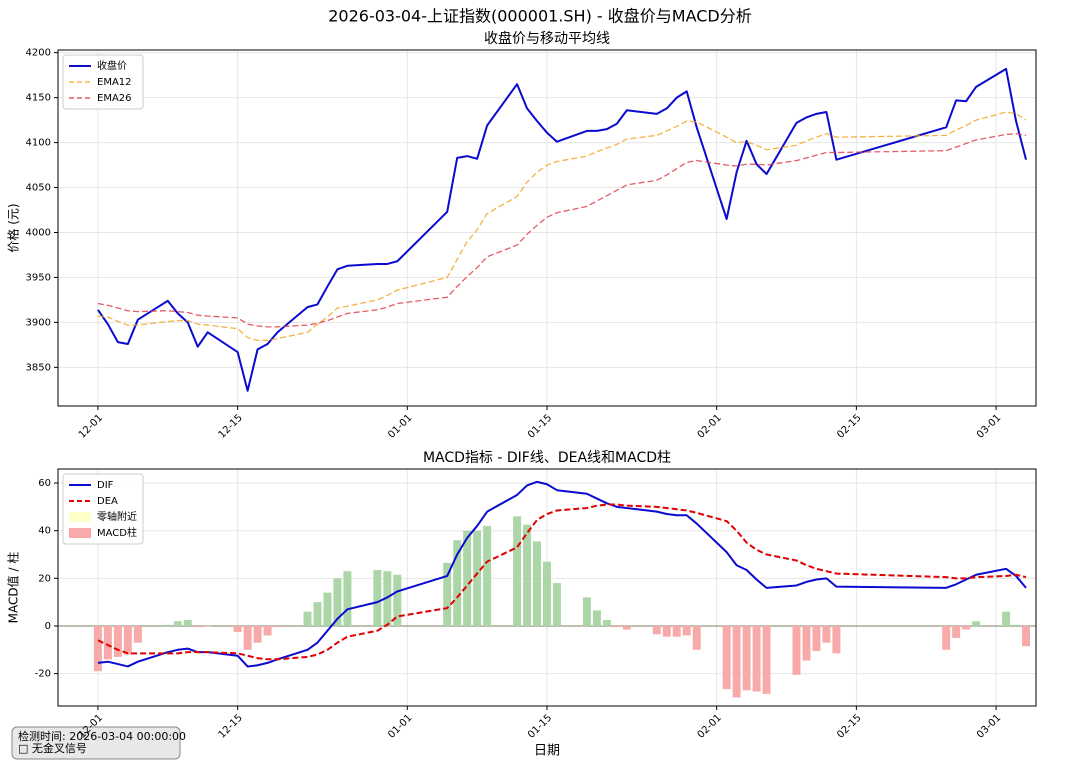  What do you see at coordinates (112, 65) in the screenshot?
I see `legend-label: 收盘价` at bounding box center [112, 65].